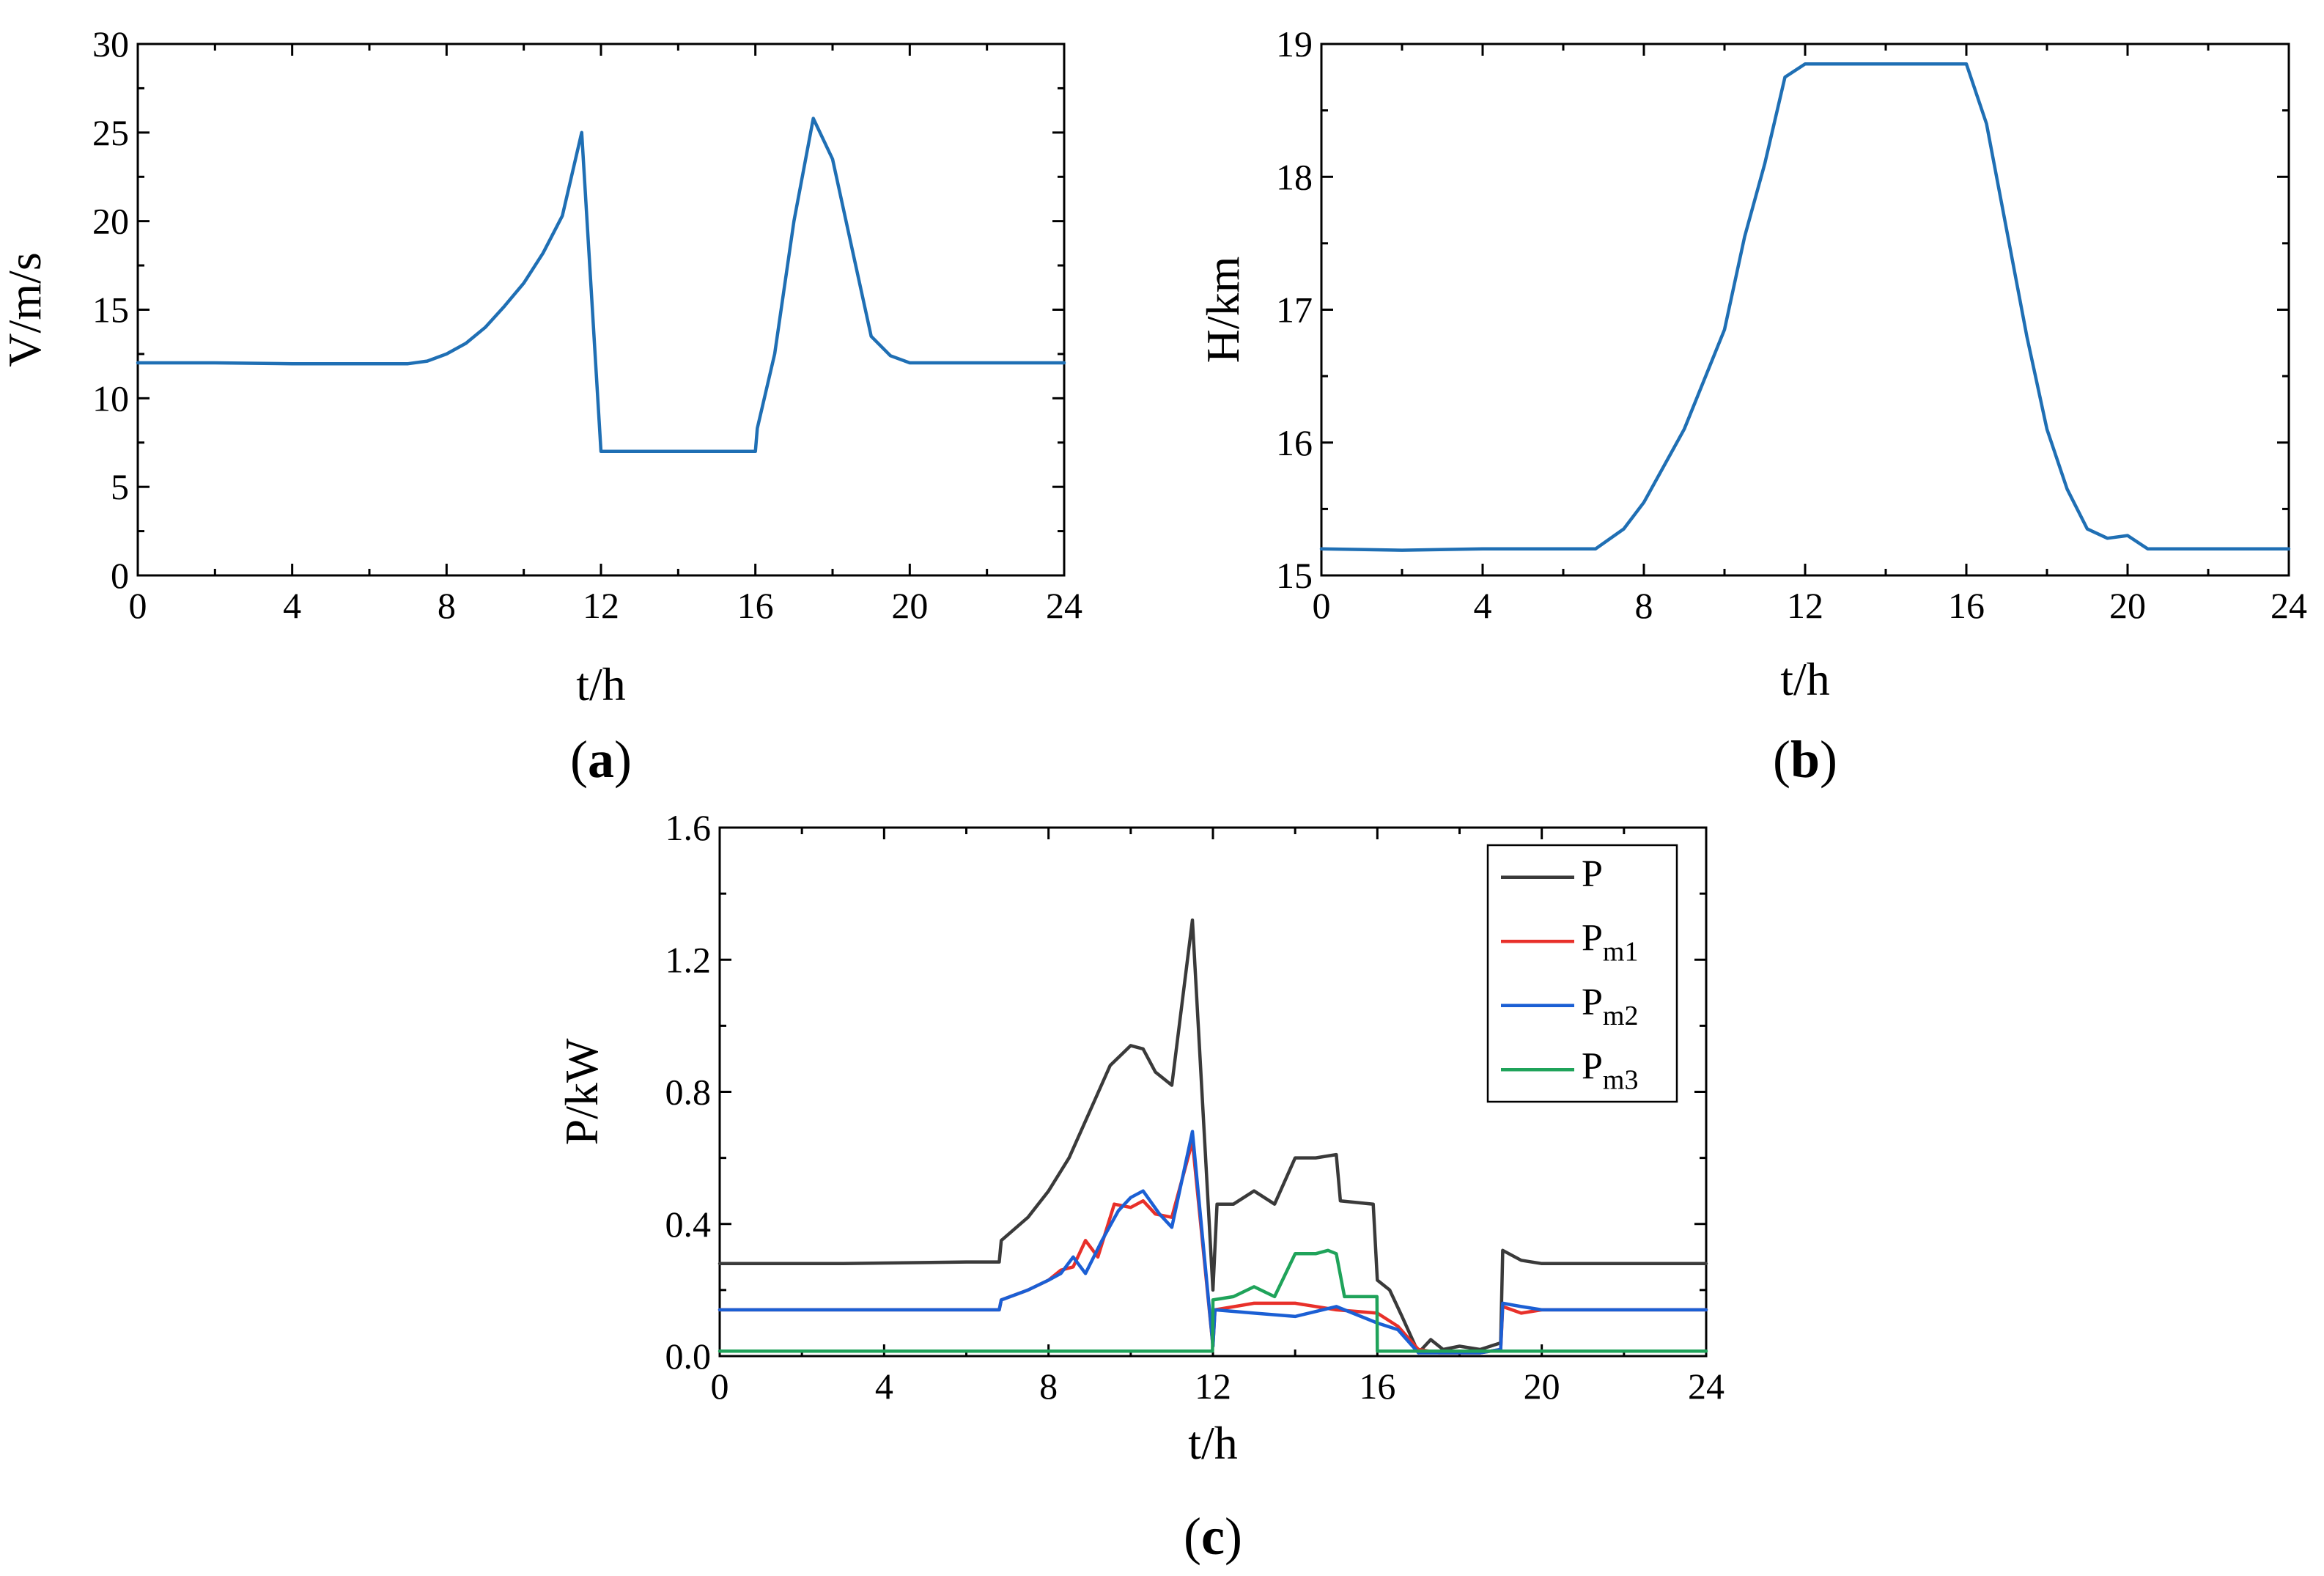 Image resolution: width=2324 pixels, height=1576 pixels. Describe the element at coordinates (688, 1092) in the screenshot. I see `y-tick-label: 0.8` at that location.